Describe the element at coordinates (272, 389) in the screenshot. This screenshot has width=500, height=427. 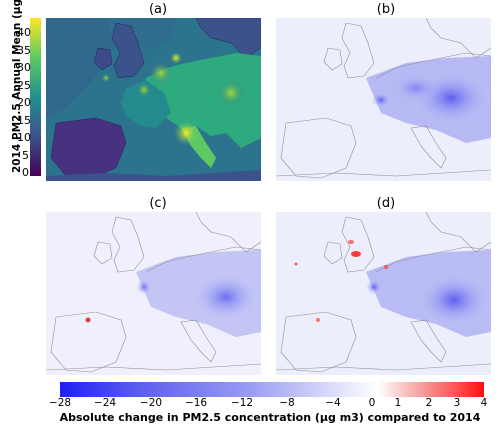
I see `change-colorbar` at that location.